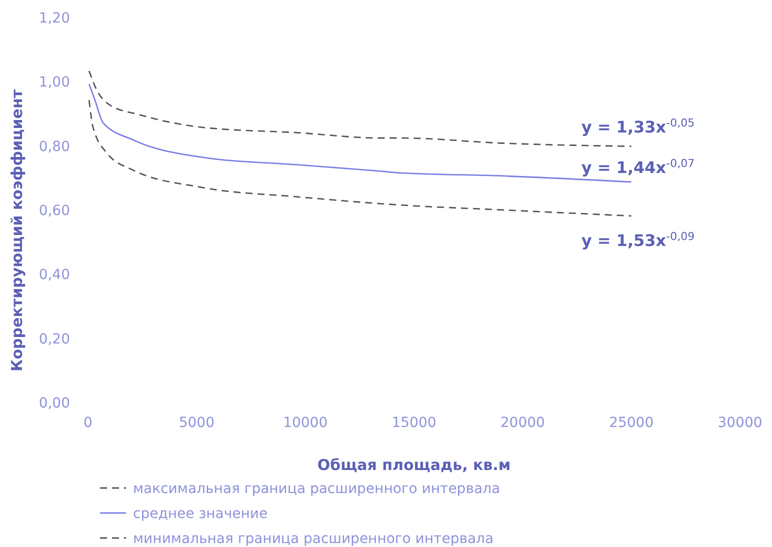  What do you see at coordinates (305, 422) in the screenshot?
I see `x-tick-label: 10000` at bounding box center [305, 422].